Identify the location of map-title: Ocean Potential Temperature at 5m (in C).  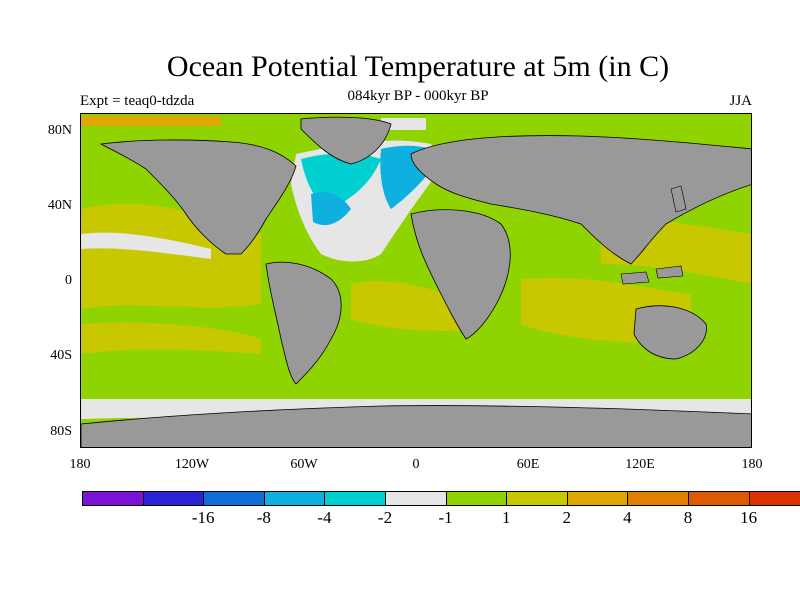
(418, 66).